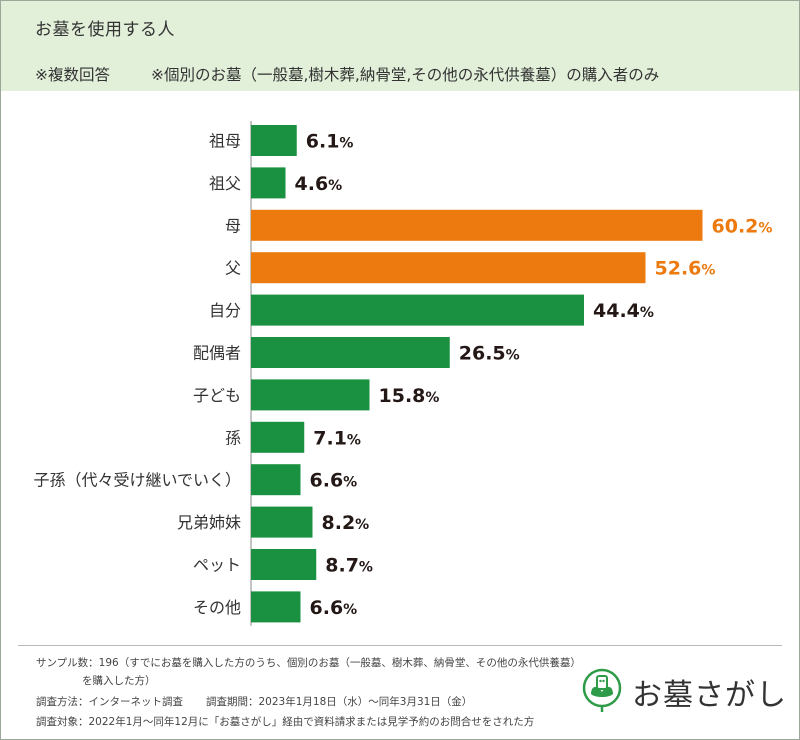 The height and width of the screenshot is (740, 800). Describe the element at coordinates (225, 310) in the screenshot. I see `category-label: 自分` at that location.